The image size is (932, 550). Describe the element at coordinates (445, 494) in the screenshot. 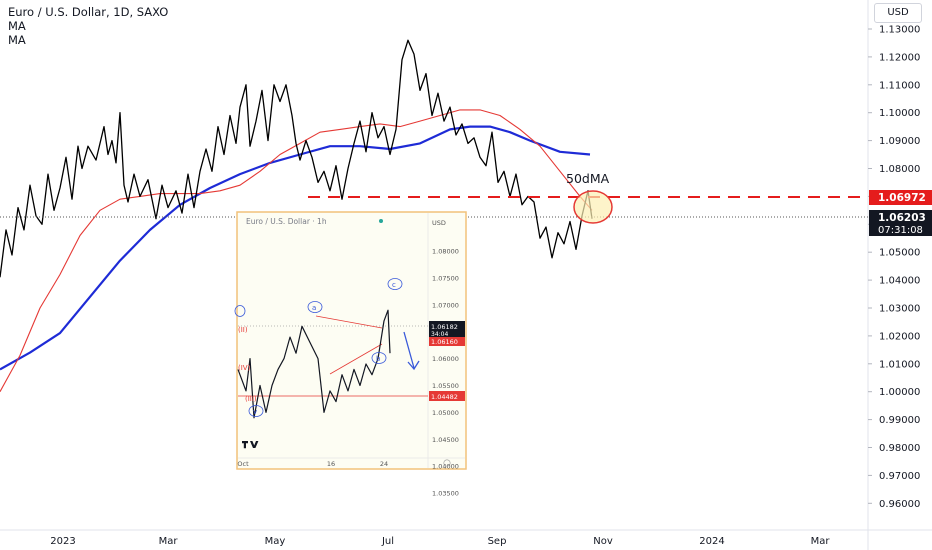

I see `inset-price-tick-label: 1.03500` at that location.